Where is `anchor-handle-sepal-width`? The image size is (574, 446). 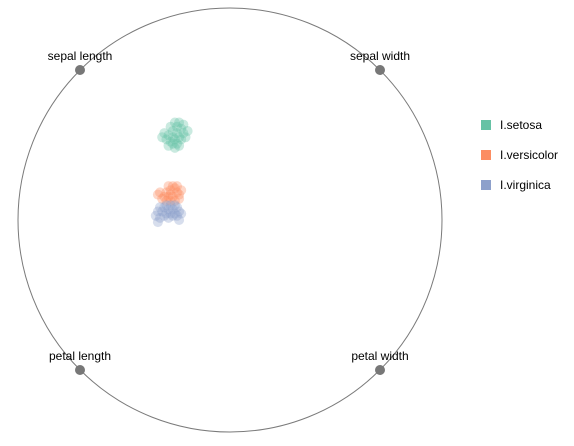 anchor-handle-sepal-width is located at coordinates (380, 70).